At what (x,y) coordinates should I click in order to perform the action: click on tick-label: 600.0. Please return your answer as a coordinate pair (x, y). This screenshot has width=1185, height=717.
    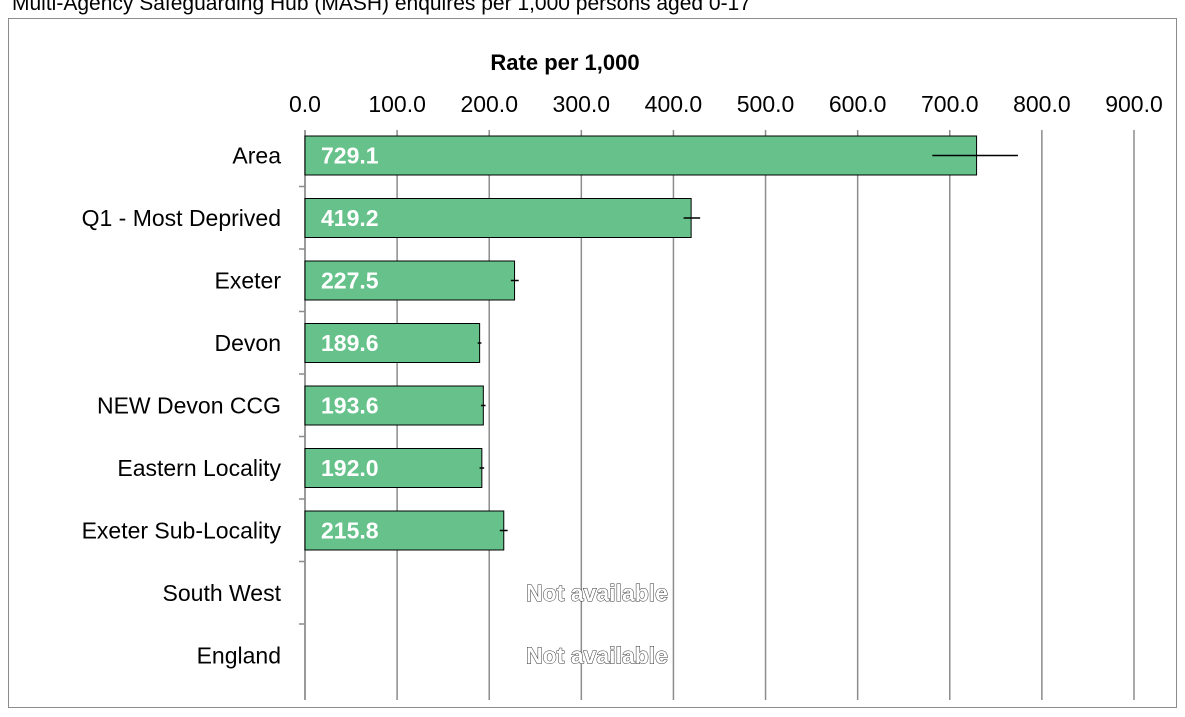
    Looking at the image, I should click on (858, 104).